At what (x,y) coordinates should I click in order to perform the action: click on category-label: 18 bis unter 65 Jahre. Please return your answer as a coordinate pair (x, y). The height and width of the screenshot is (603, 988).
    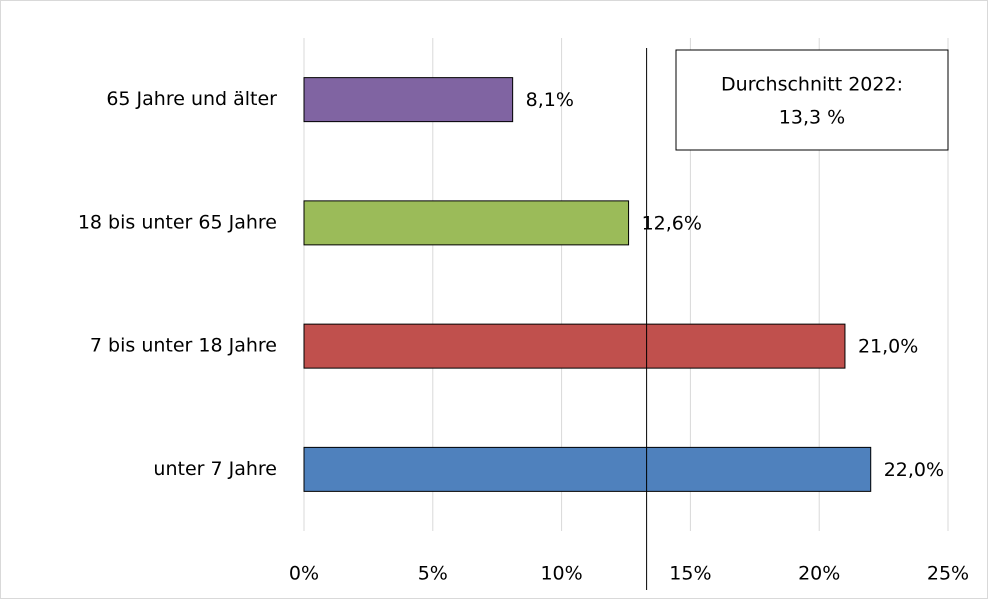
    Looking at the image, I should click on (177, 222).